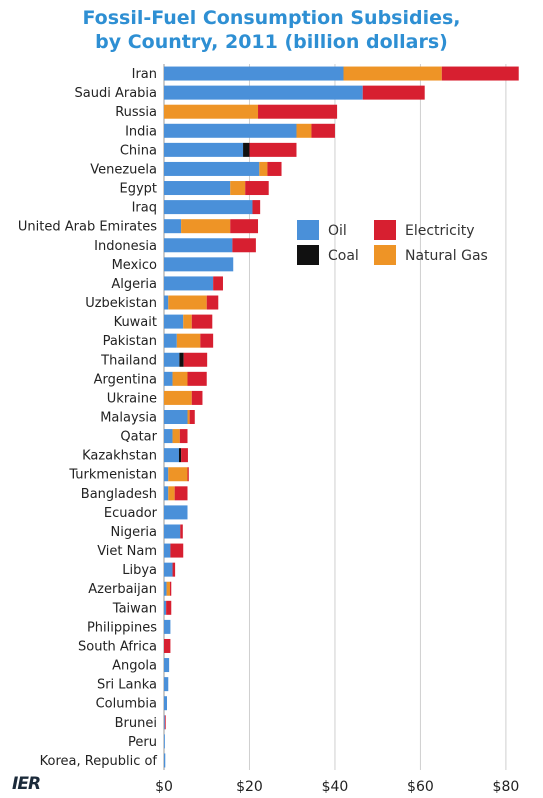 The image size is (543, 798). Describe the element at coordinates (271, 42) in the screenshot. I see `chart-title-line: by Country, 2011 (billion dollars)` at that location.